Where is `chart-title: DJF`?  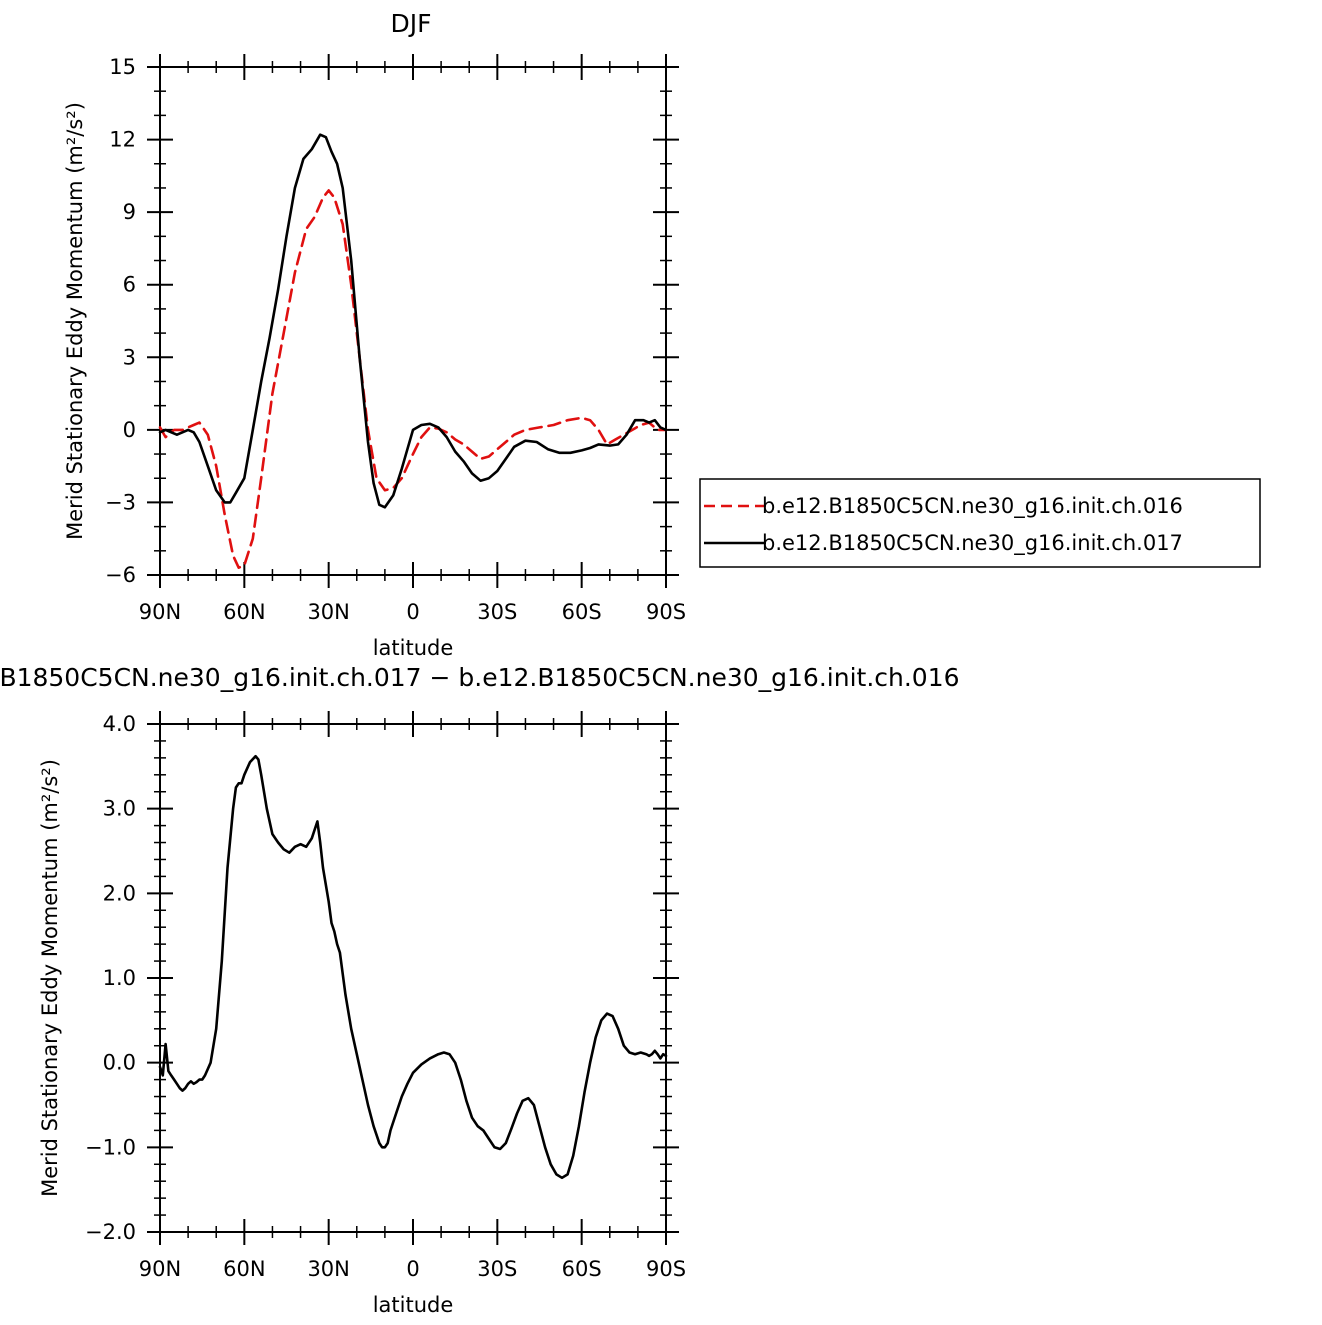
chart-title: DJF is located at coordinates (410, 23).